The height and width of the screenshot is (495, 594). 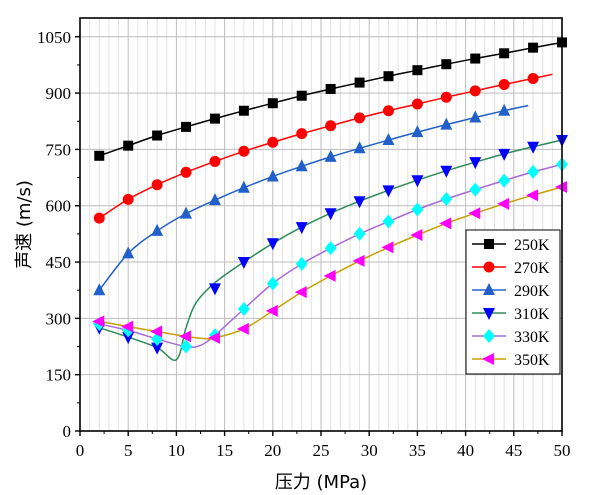 I want to click on x-tick-label: 20, so click(x=272, y=450).